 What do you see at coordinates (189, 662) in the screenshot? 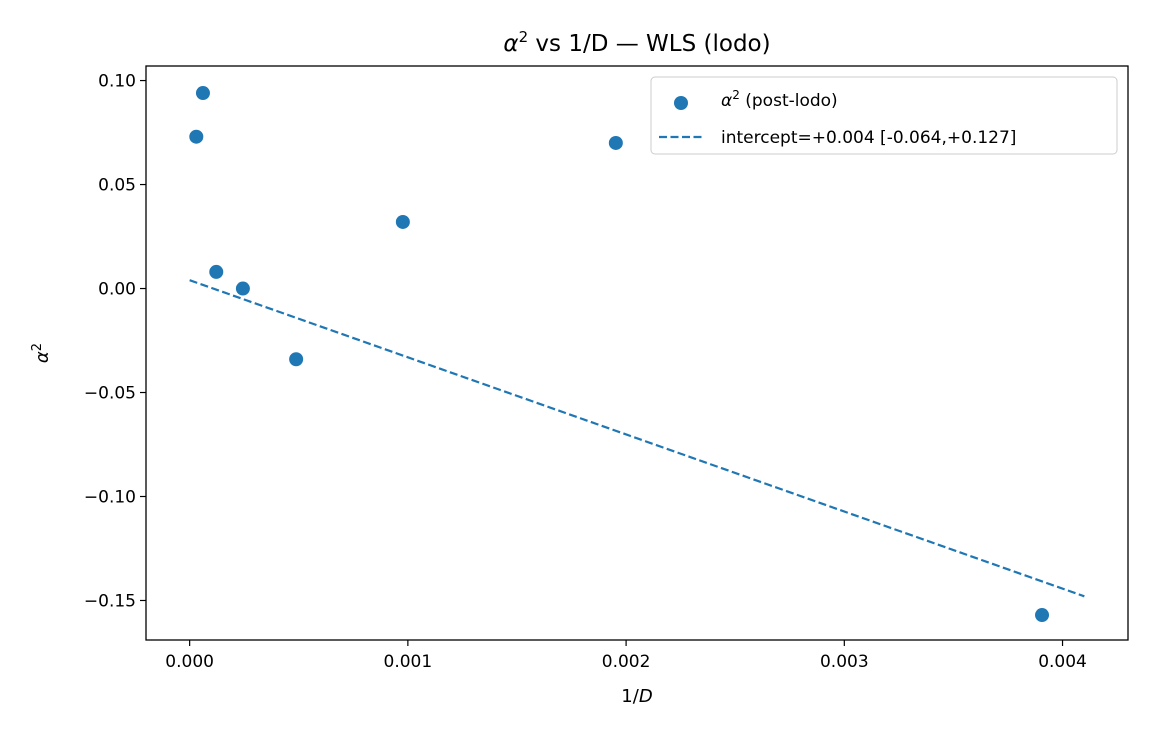
I see `x-tick-label: 0.000` at bounding box center [189, 662].